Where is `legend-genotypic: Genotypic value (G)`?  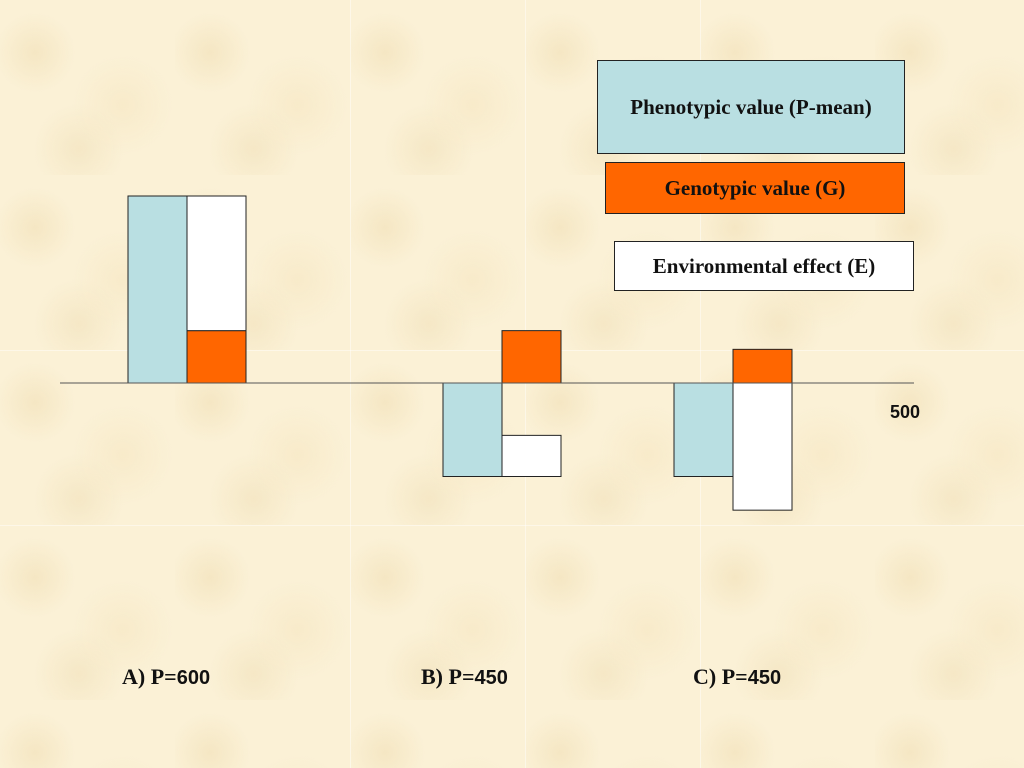 legend-genotypic: Genotypic value (G) is located at coordinates (755, 188).